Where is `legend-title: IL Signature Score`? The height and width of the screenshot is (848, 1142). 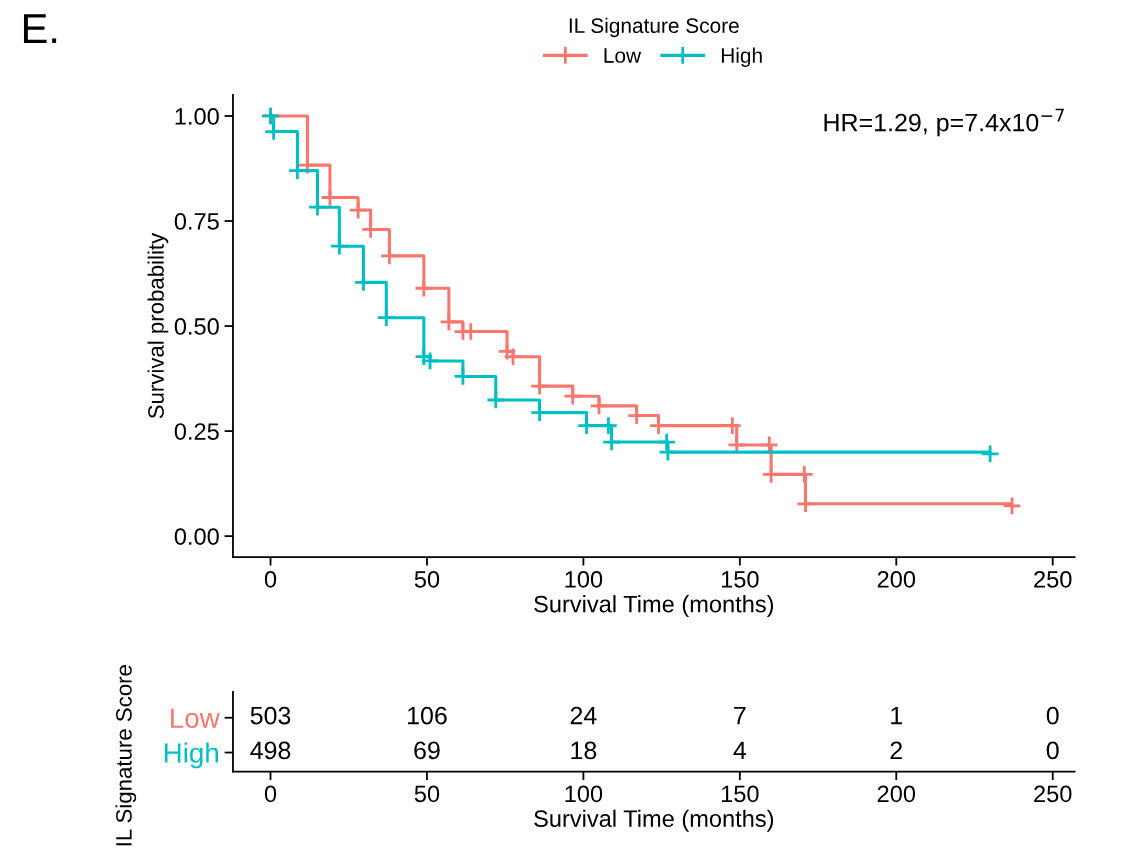 legend-title: IL Signature Score is located at coordinates (654, 27).